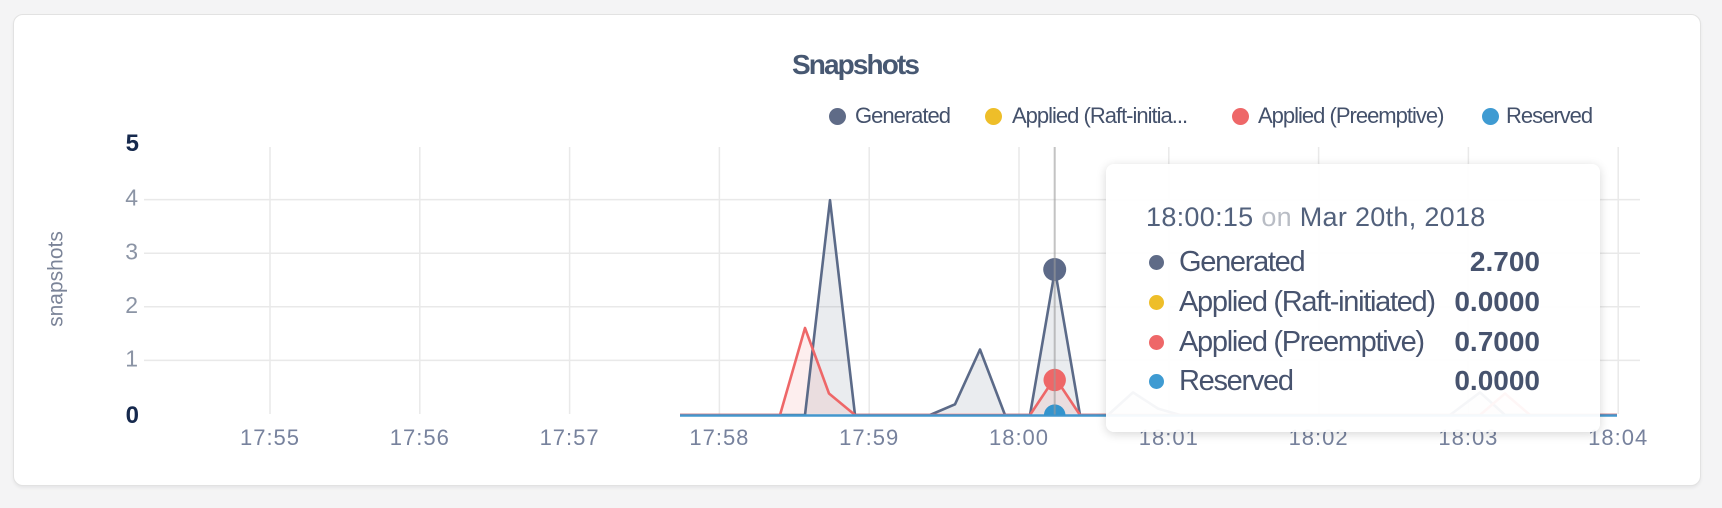 This screenshot has height=508, width=1722. Describe the element at coordinates (719, 437) in the screenshot. I see `svg-text: 17:58` at that location.